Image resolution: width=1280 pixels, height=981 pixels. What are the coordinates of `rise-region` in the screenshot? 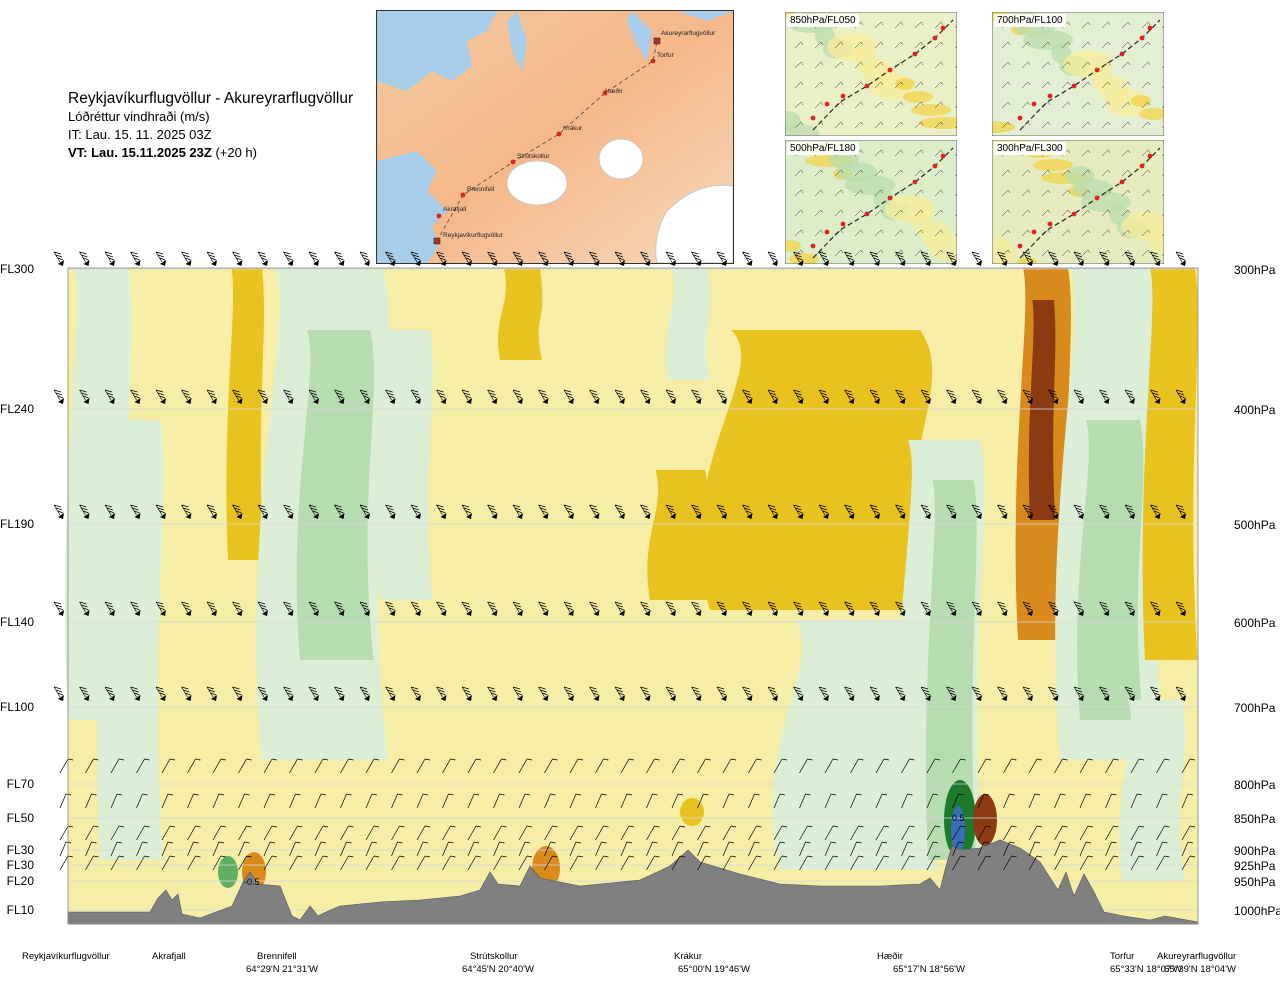 It's located at (688, 324).